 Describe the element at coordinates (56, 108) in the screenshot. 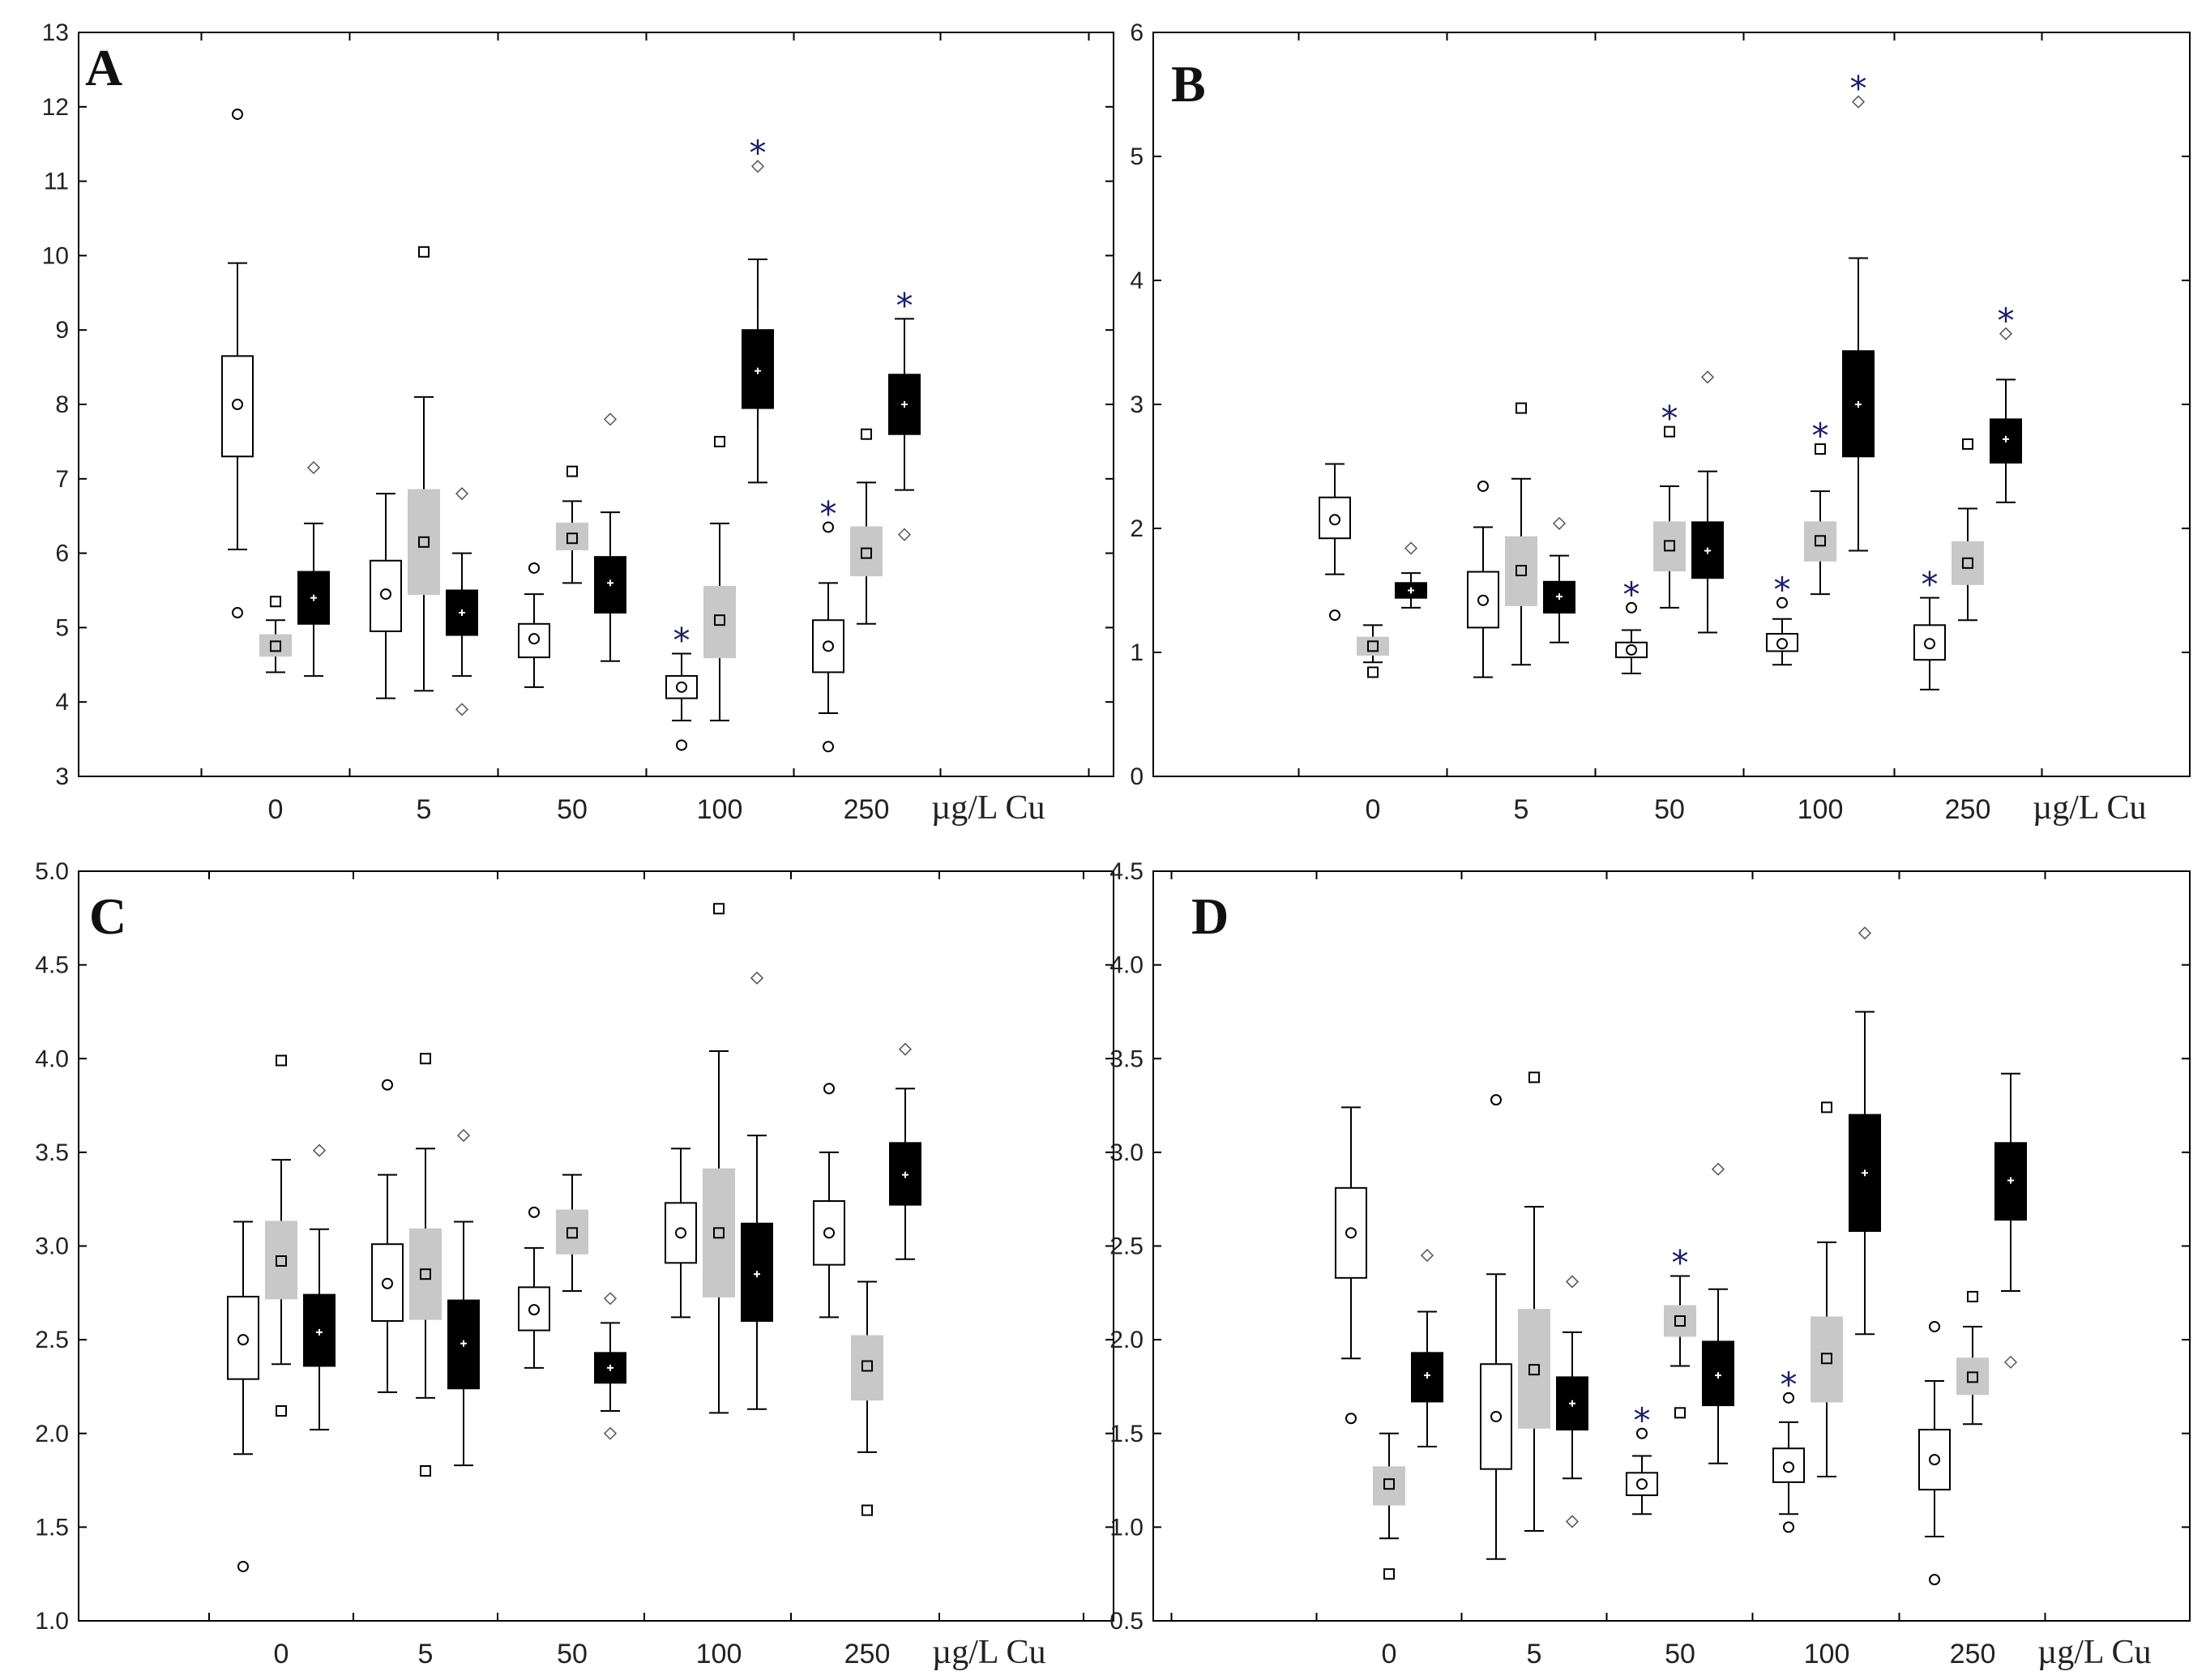

I see `y-tick-label: 12` at that location.